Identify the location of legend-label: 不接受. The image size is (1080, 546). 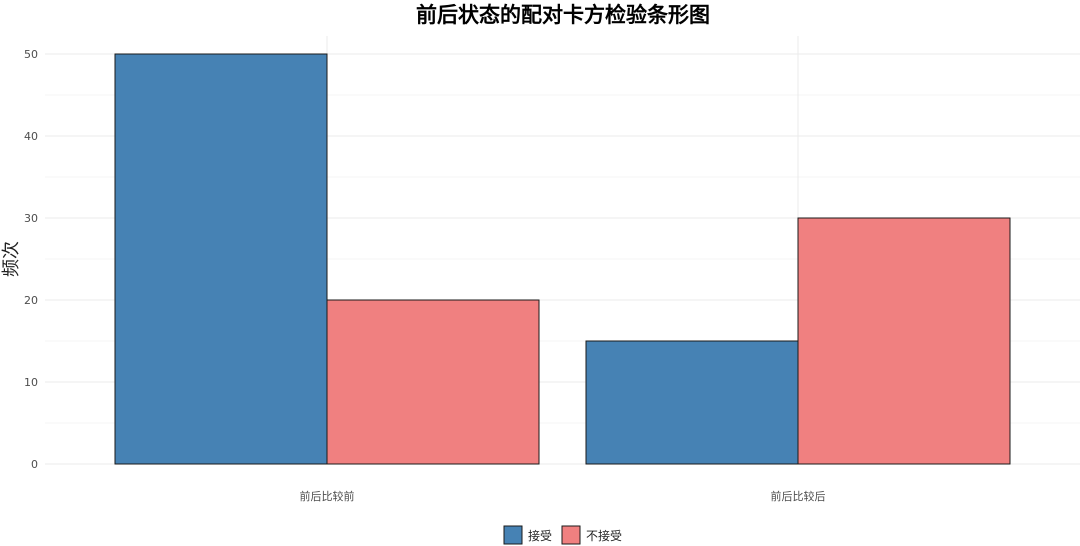
(604, 535).